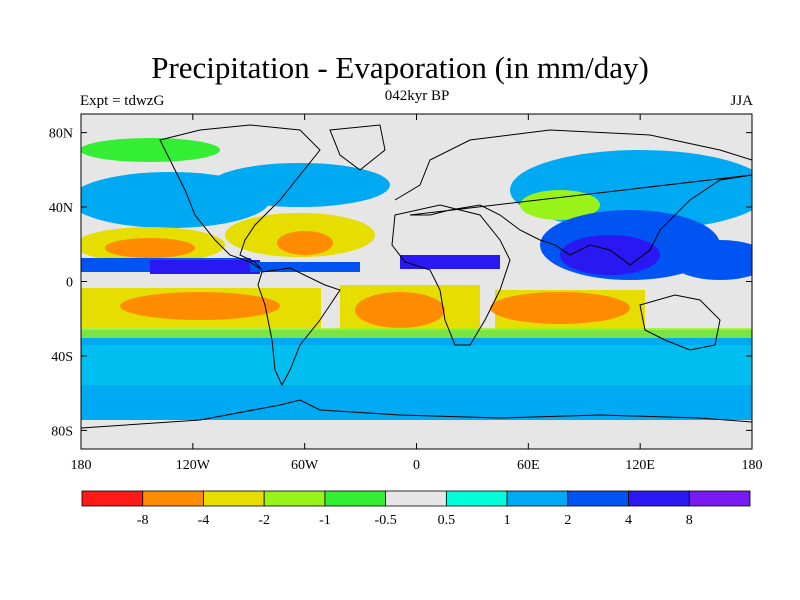 This screenshot has height=600, width=800. What do you see at coordinates (61, 208) in the screenshot?
I see `y-tick-label: 40N` at bounding box center [61, 208].